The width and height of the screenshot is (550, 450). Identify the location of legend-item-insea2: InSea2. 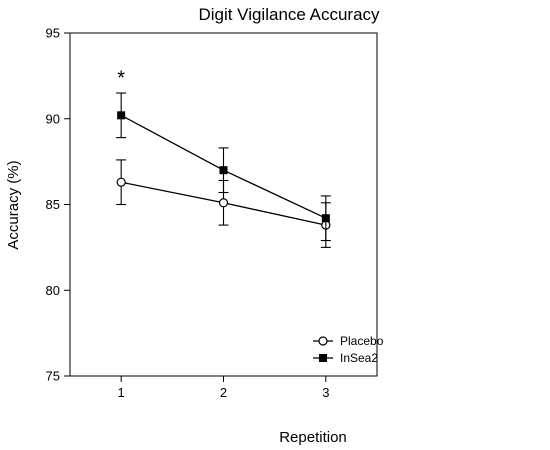
(345, 358).